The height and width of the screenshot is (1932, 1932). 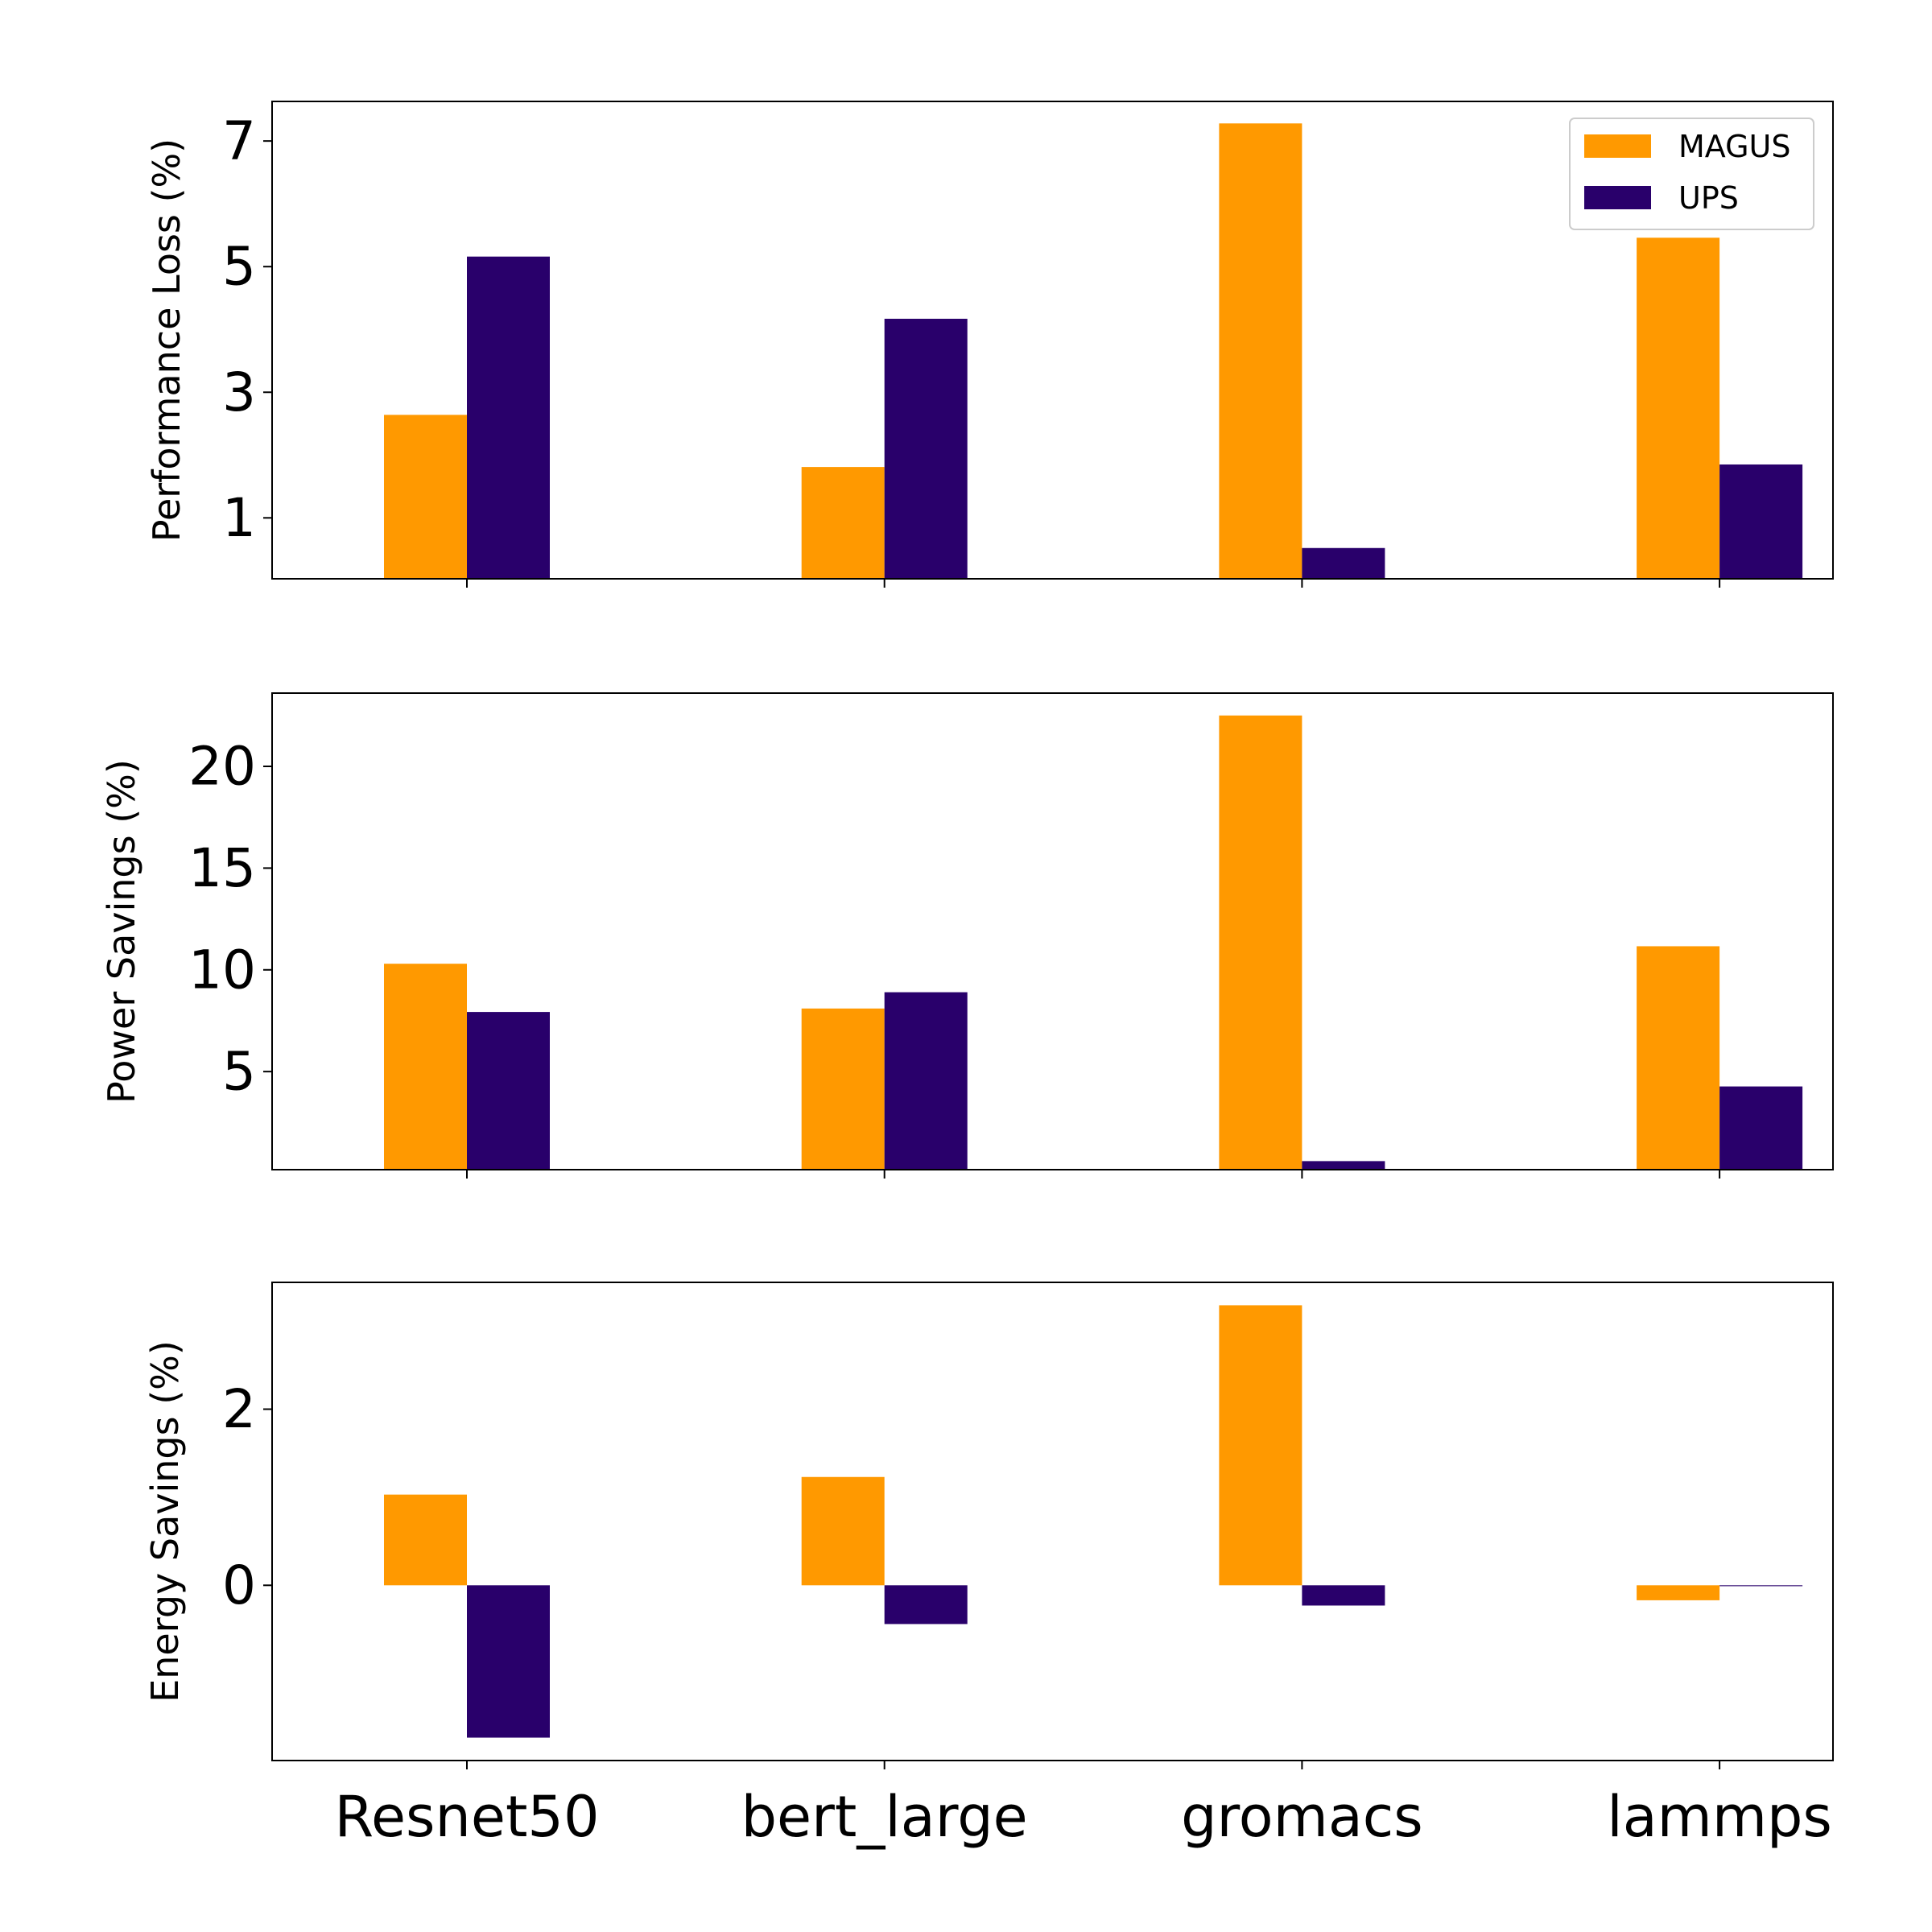 I want to click on x-tick-label: lammps, so click(x=1719, y=1817).